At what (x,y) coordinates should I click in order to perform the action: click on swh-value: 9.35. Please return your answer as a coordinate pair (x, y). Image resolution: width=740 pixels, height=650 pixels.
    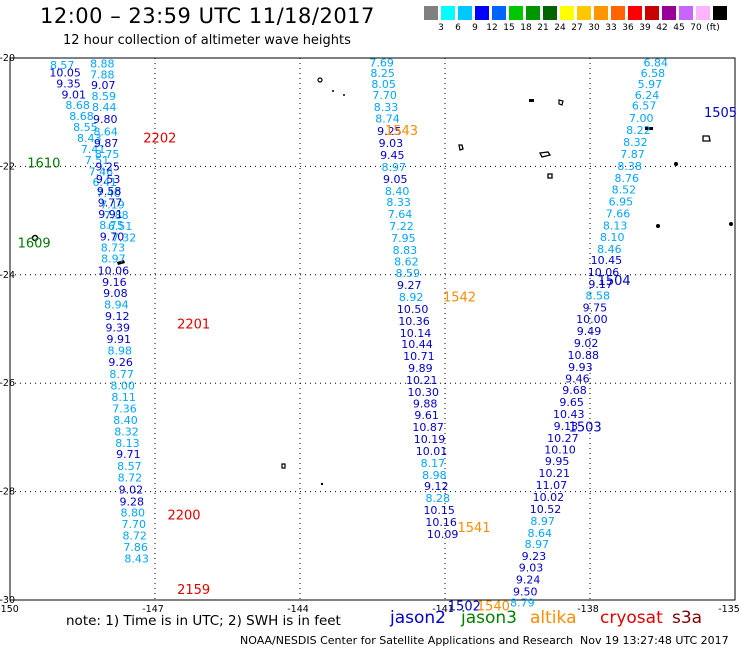
    Looking at the image, I should click on (68, 83).